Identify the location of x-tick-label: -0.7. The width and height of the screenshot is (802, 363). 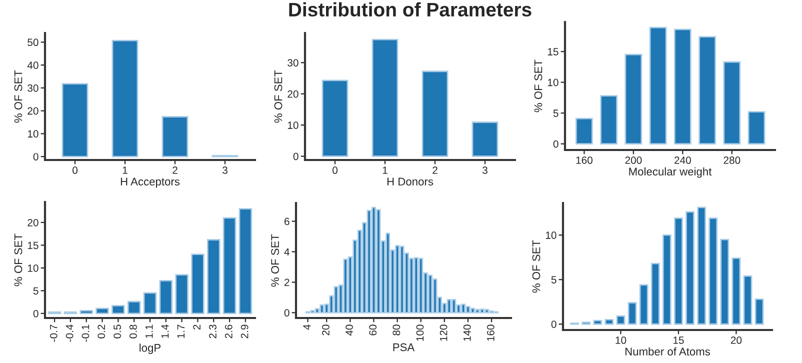
(54, 333).